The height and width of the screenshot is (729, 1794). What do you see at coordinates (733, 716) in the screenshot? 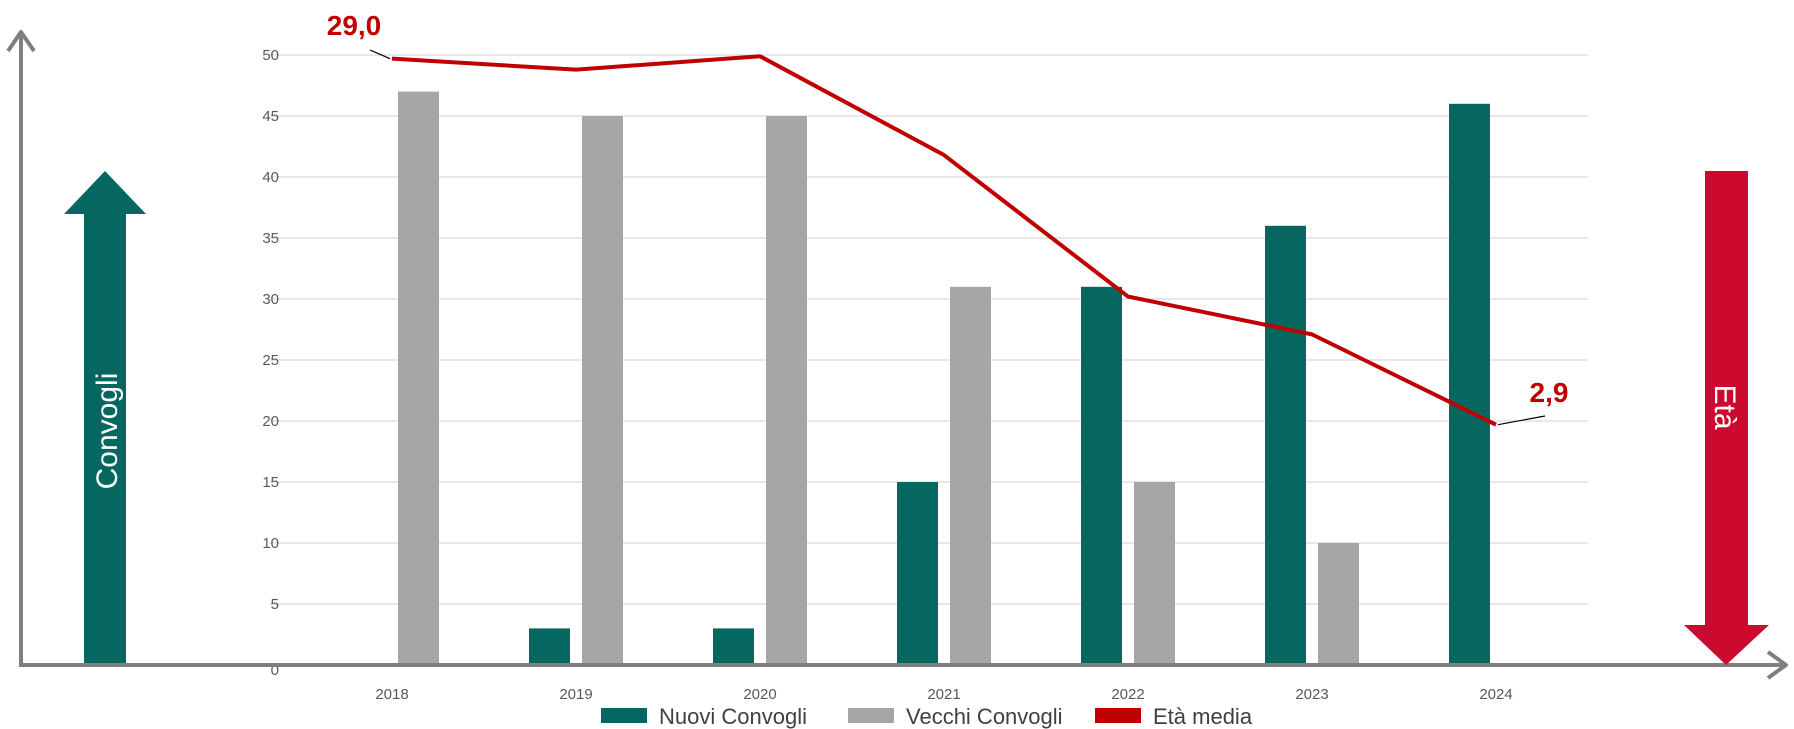
I see `legend-label: Nuovi Convogli` at bounding box center [733, 716].